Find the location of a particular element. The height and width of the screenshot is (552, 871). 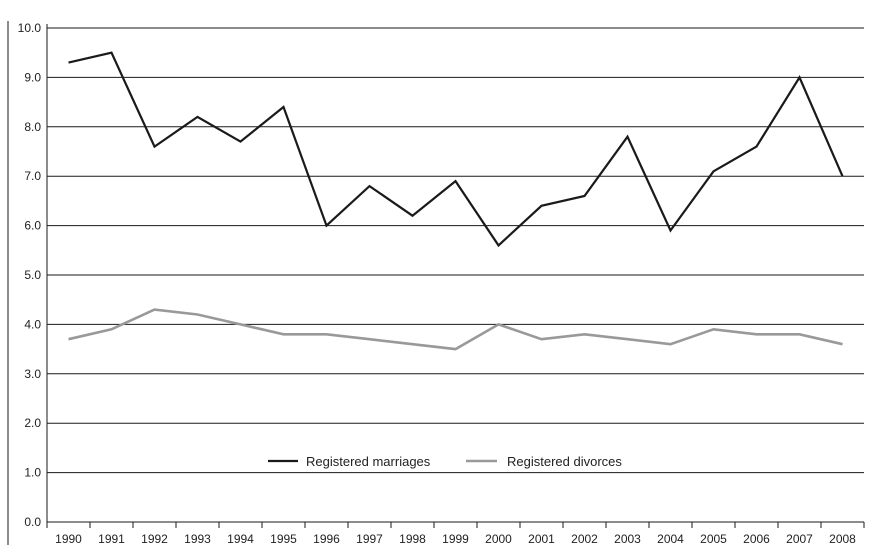

series-line-registered-divorces is located at coordinates (455, 329).